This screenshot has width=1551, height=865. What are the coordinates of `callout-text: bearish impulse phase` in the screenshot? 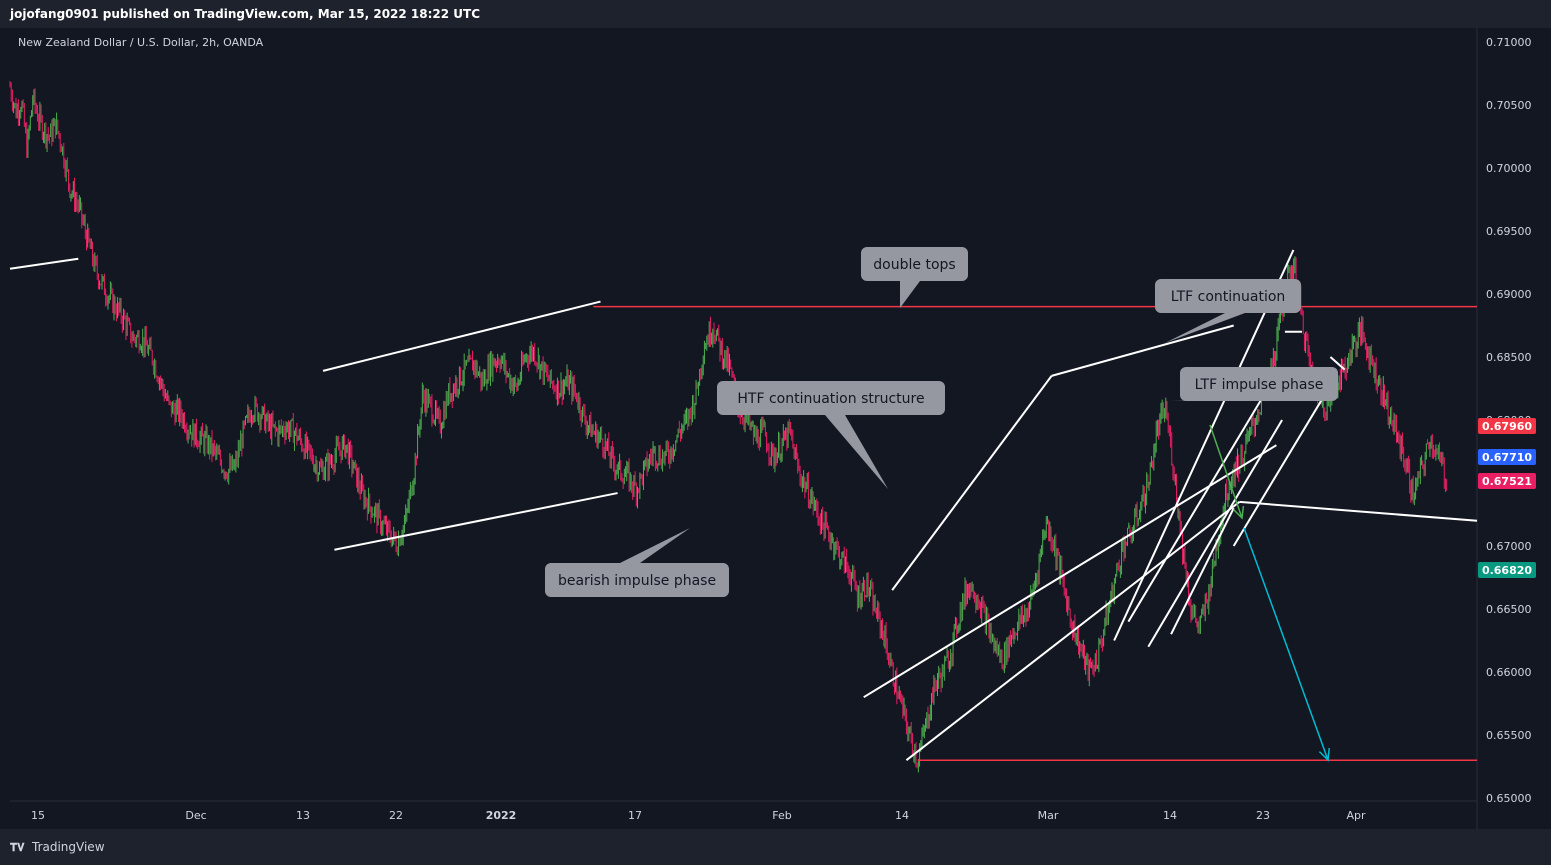 It's located at (637, 581).